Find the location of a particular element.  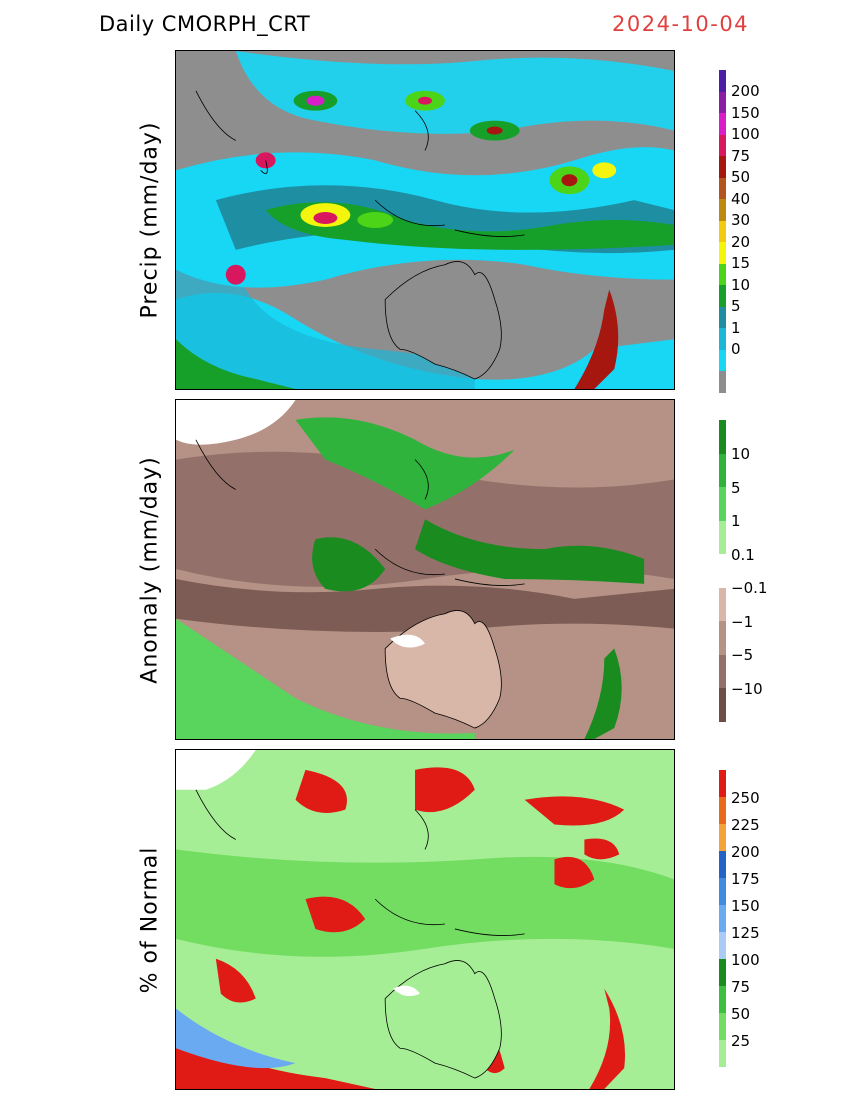

colorbar-tick-label: 0 is located at coordinates (736, 349).